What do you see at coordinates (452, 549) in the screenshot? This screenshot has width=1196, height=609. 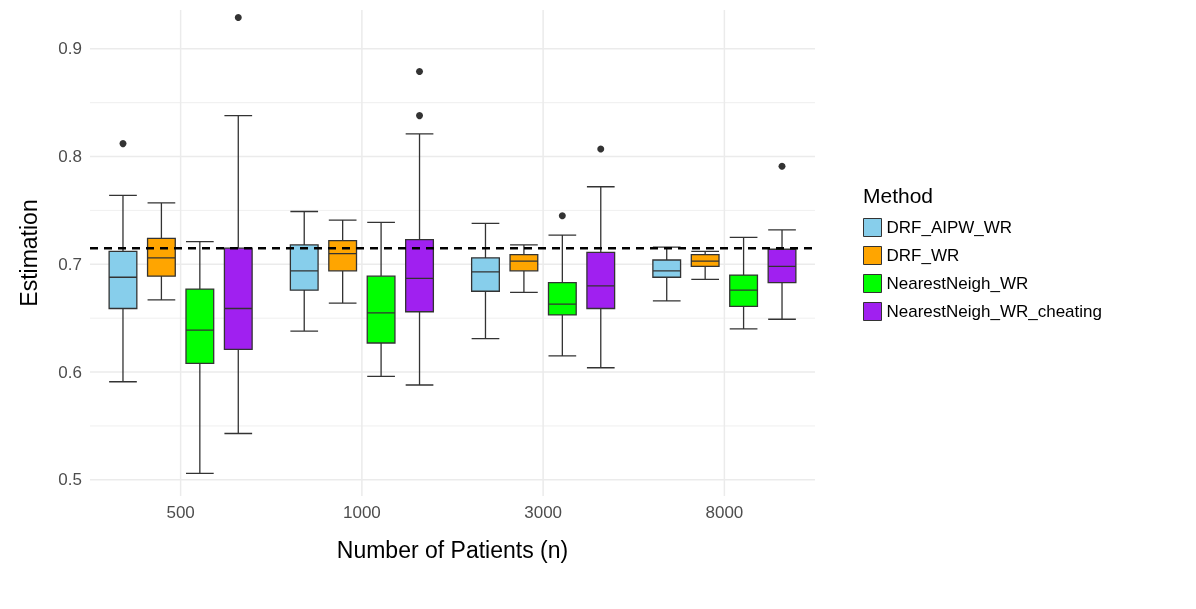 I see `x-axis-title: Number of Patients (n)` at bounding box center [452, 549].